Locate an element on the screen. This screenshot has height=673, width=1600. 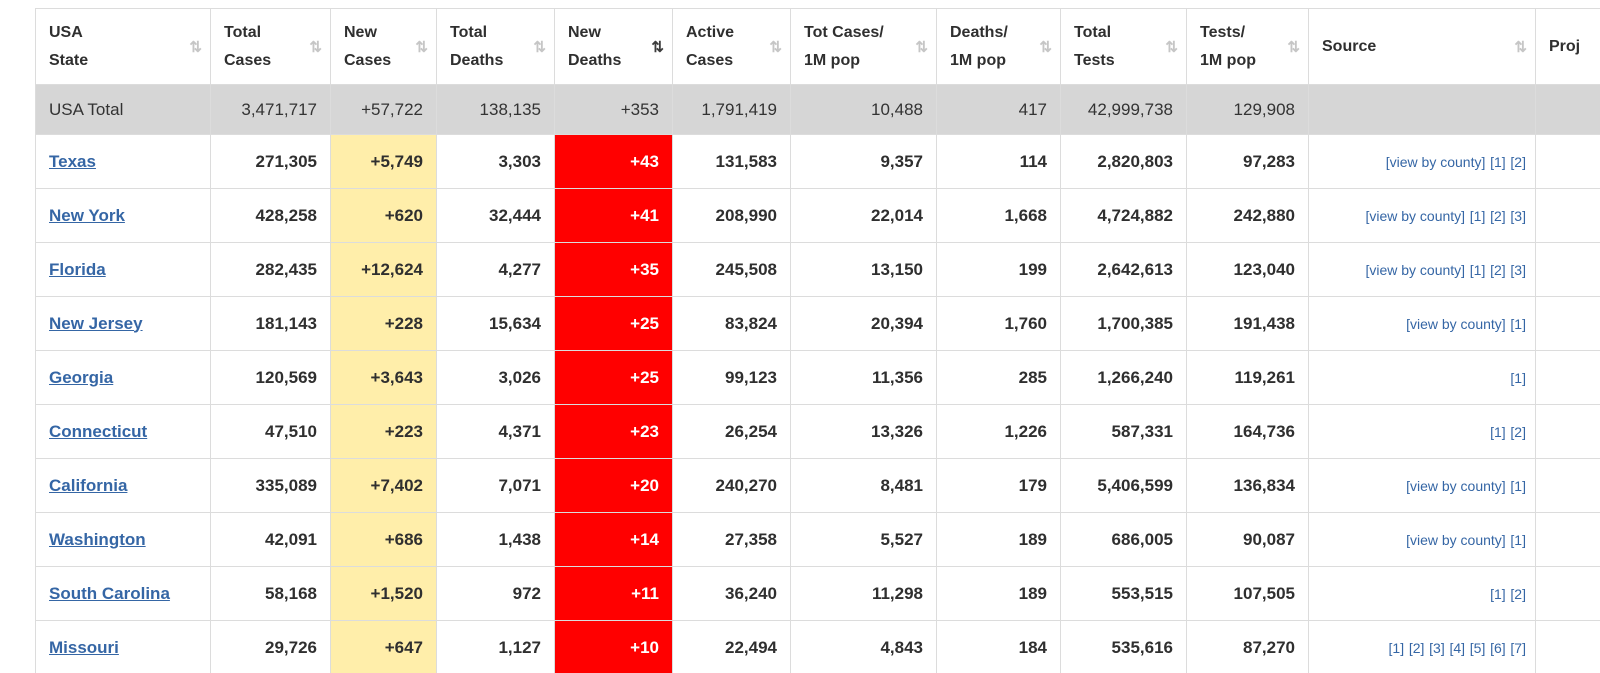
tests-per-1m-cell: 164,736 is located at coordinates (1247, 431).